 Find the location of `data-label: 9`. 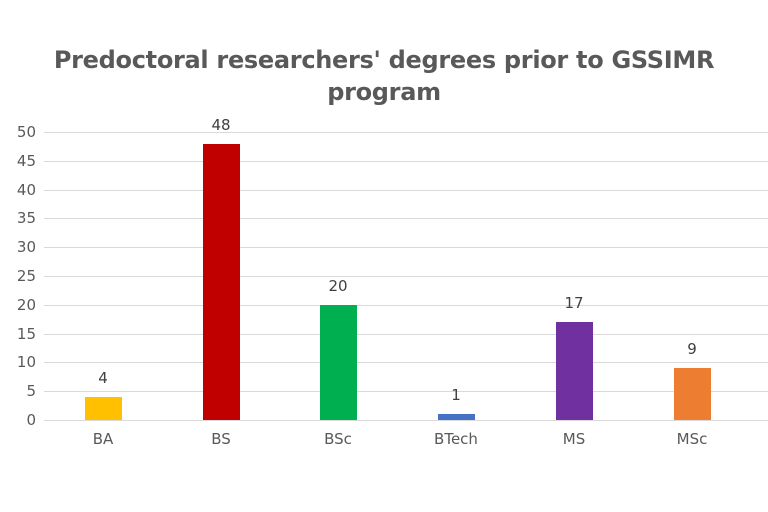

data-label: 9 is located at coordinates (692, 349).